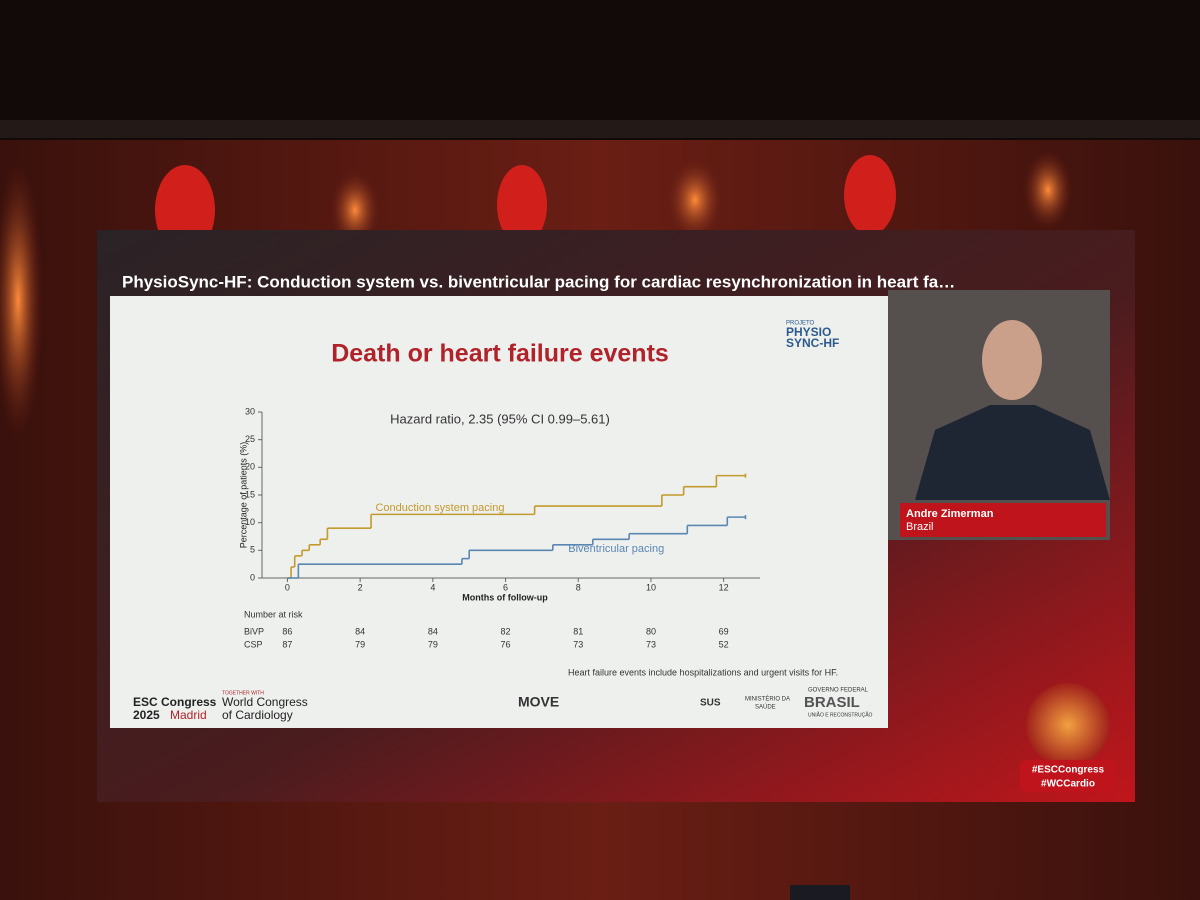  I want to click on x-tick-label: 10, so click(651, 587).